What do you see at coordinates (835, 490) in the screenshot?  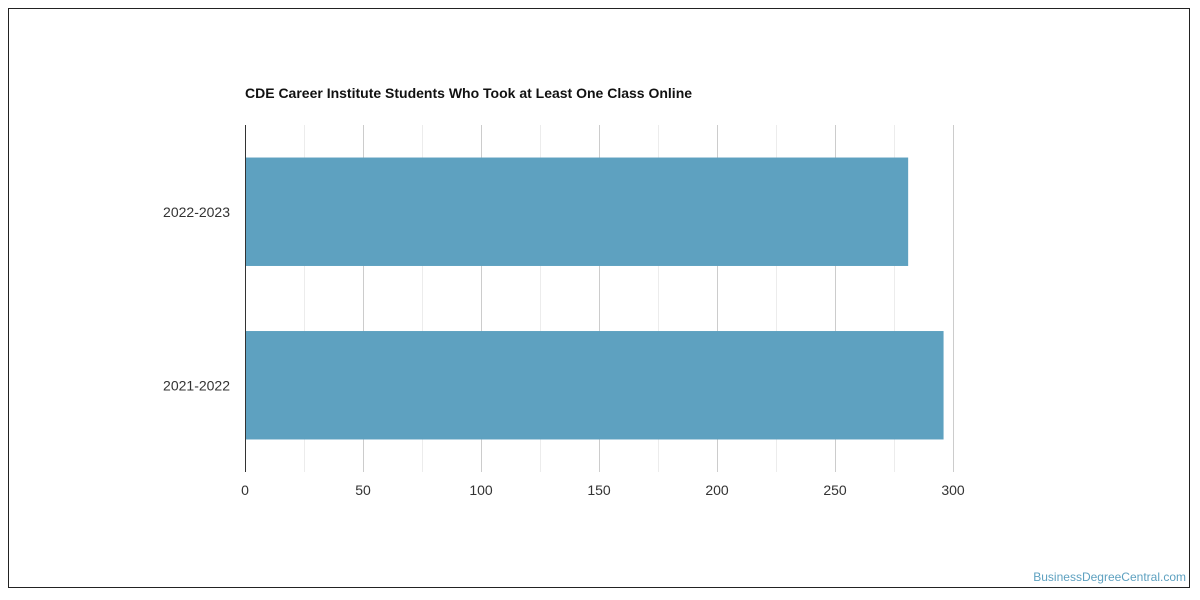 I see `x-tick-label: 250` at bounding box center [835, 490].